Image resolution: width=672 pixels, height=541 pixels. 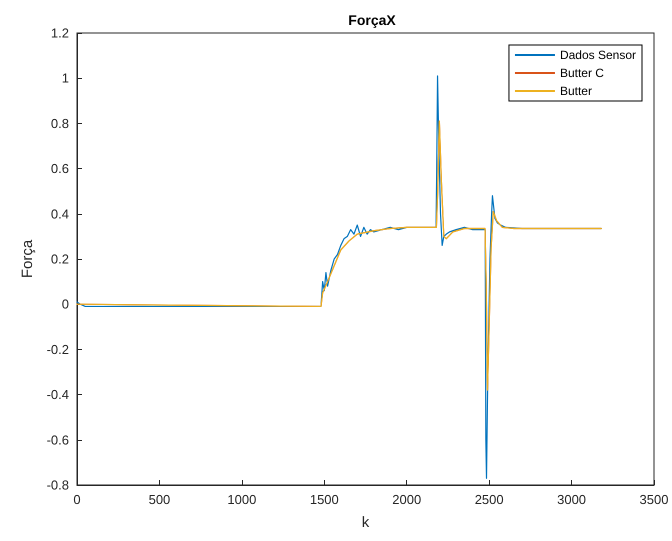 I want to click on y-tick-label: -0.8, so click(x=57, y=485).